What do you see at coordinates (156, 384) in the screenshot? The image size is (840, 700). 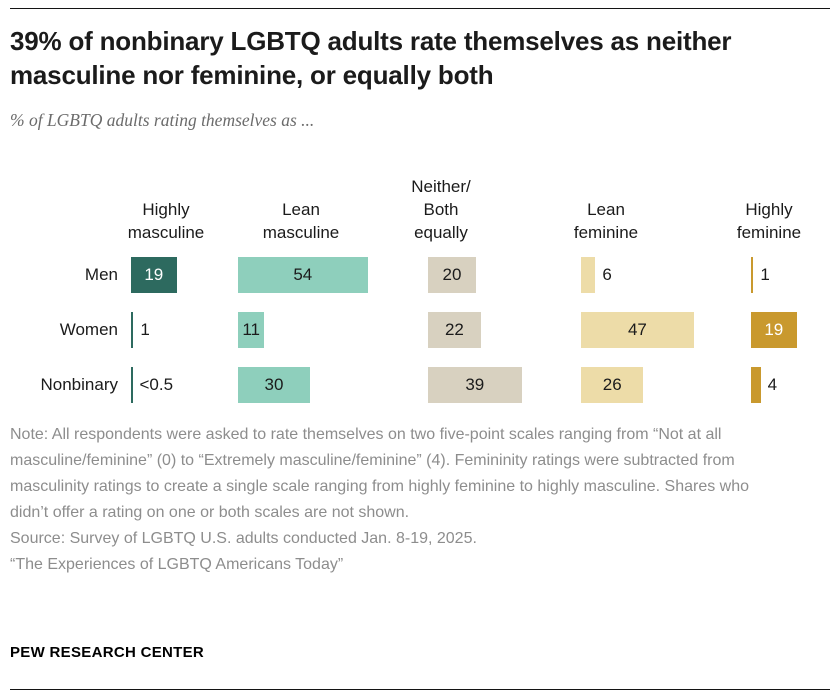 I see `bar-value-nonbinary-highly-masculine: <0.5` at bounding box center [156, 384].